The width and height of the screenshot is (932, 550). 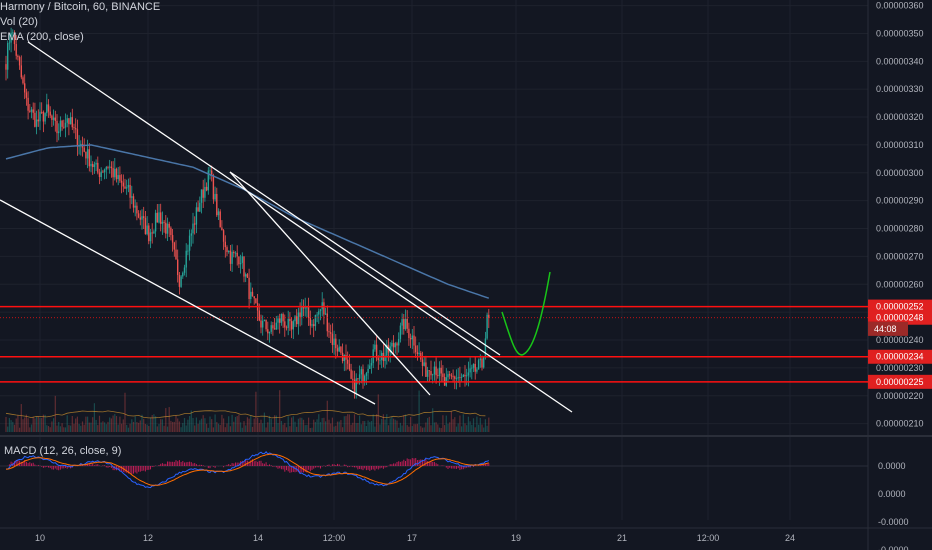 What do you see at coordinates (334, 538) in the screenshot?
I see `time-tick-label: 12:00` at bounding box center [334, 538].